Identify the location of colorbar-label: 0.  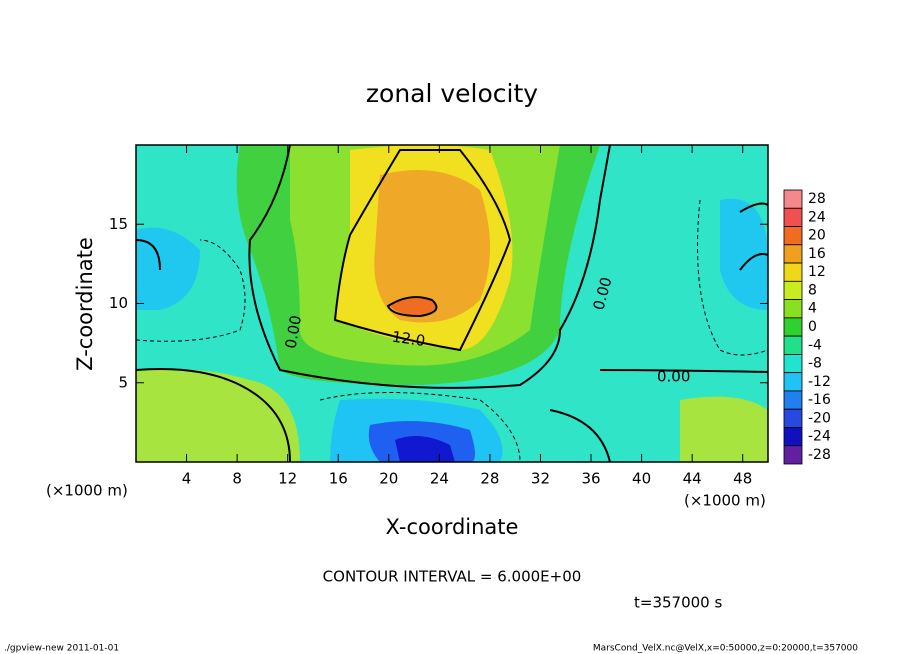
(812, 327).